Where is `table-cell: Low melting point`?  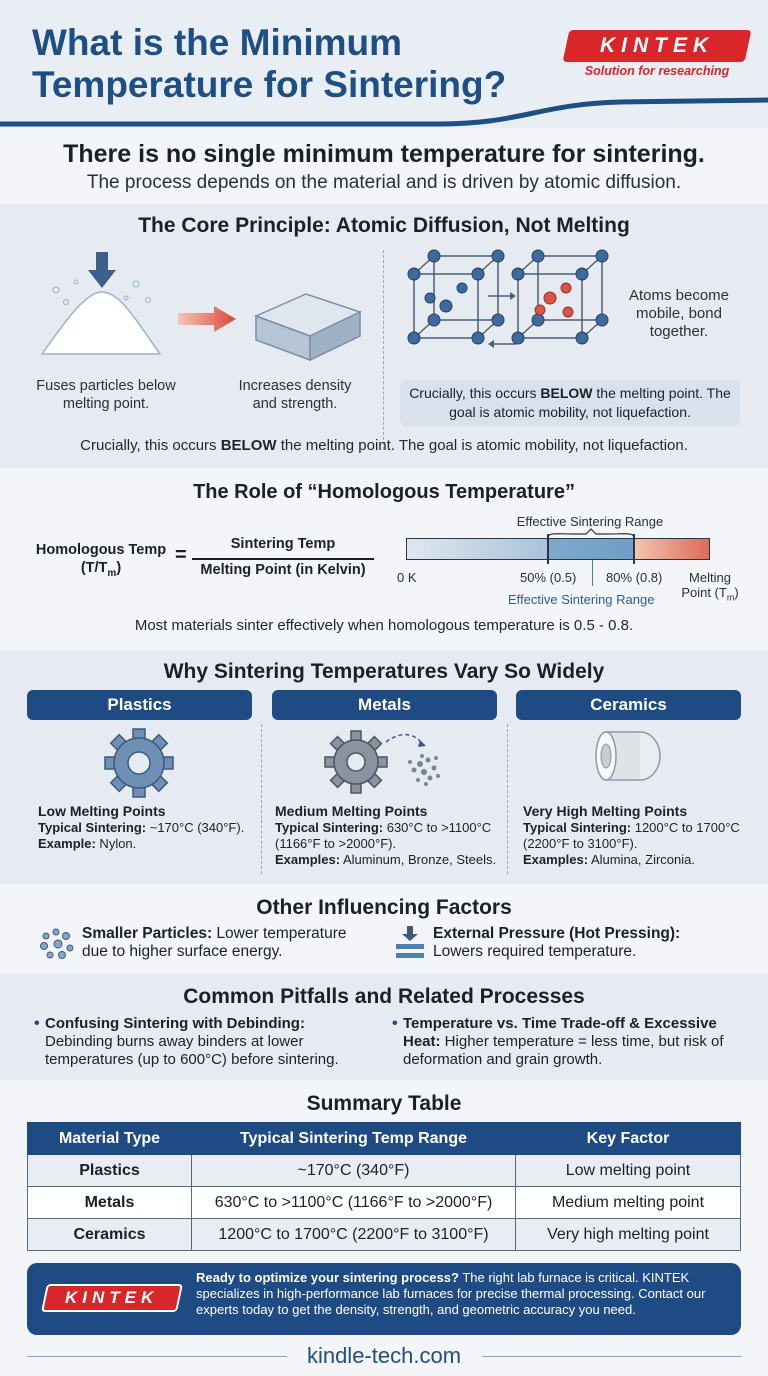 table-cell: Low melting point is located at coordinates (628, 1170).